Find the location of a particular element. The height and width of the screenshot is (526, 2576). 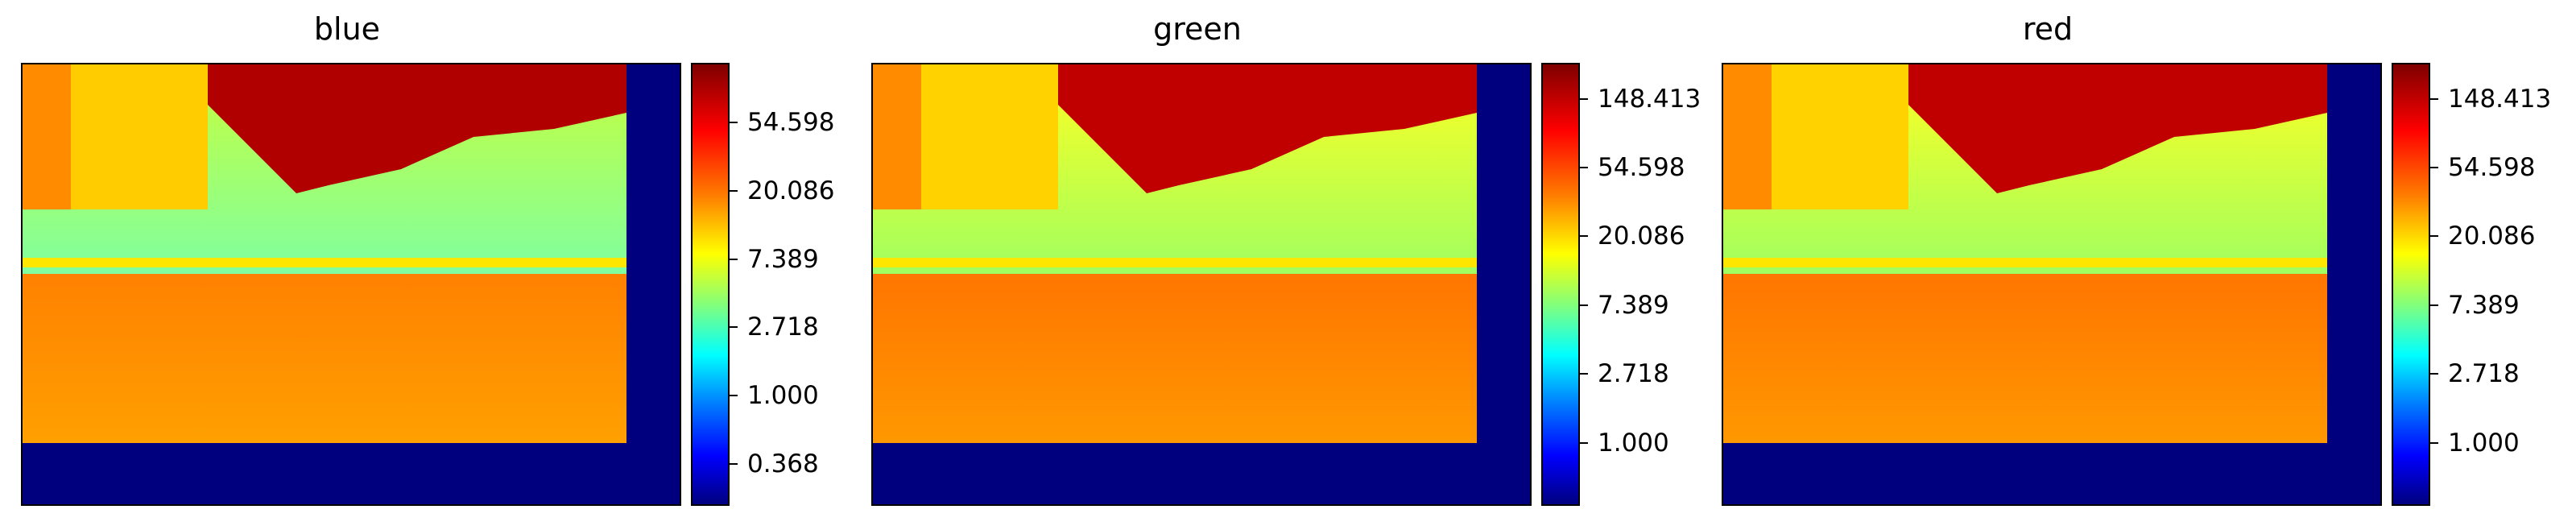

colorbar-tick-label: 0.368 is located at coordinates (783, 464).